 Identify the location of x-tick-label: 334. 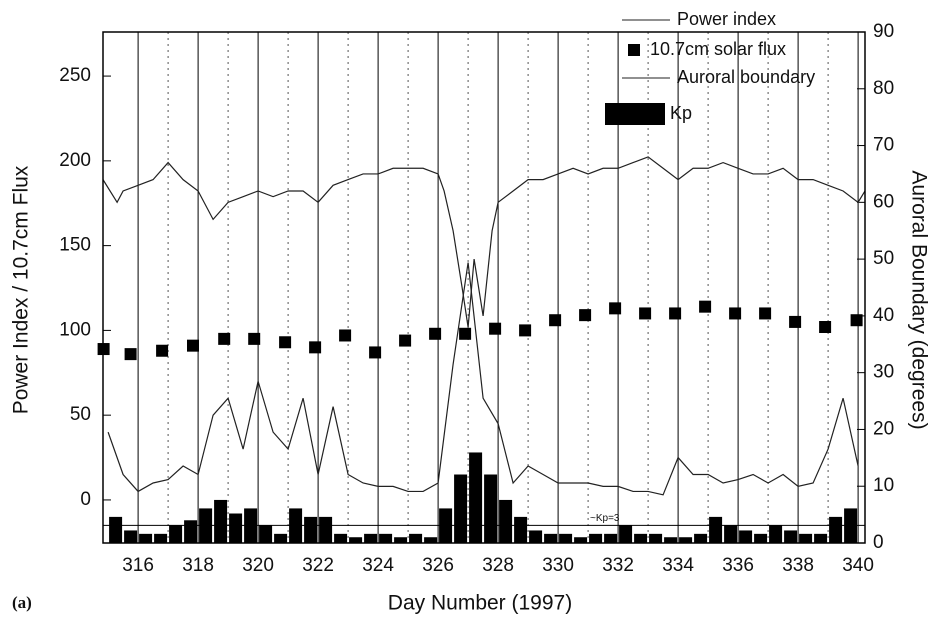
(678, 565).